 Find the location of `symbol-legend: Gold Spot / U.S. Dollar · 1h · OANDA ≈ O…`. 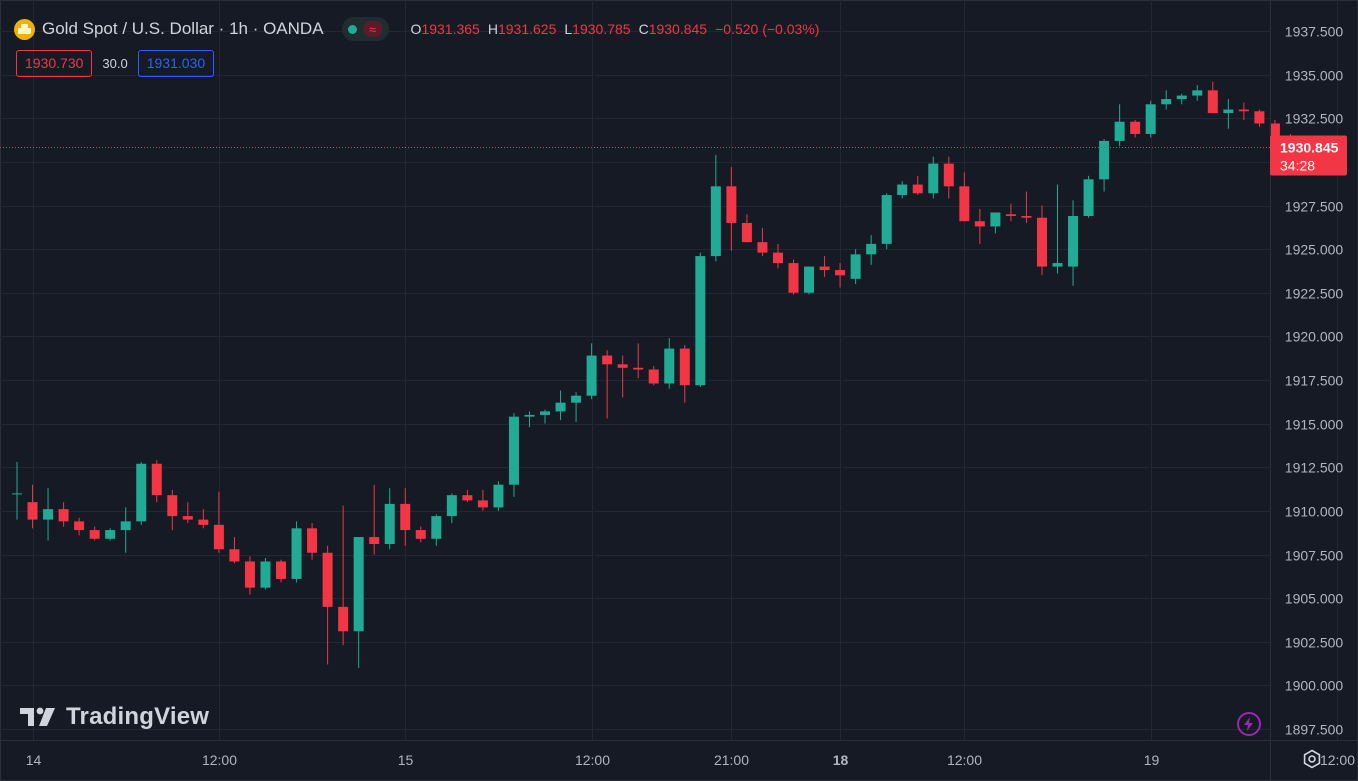

symbol-legend: Gold Spot / U.S. Dollar · 1h · OANDA ≈ O… is located at coordinates (416, 29).